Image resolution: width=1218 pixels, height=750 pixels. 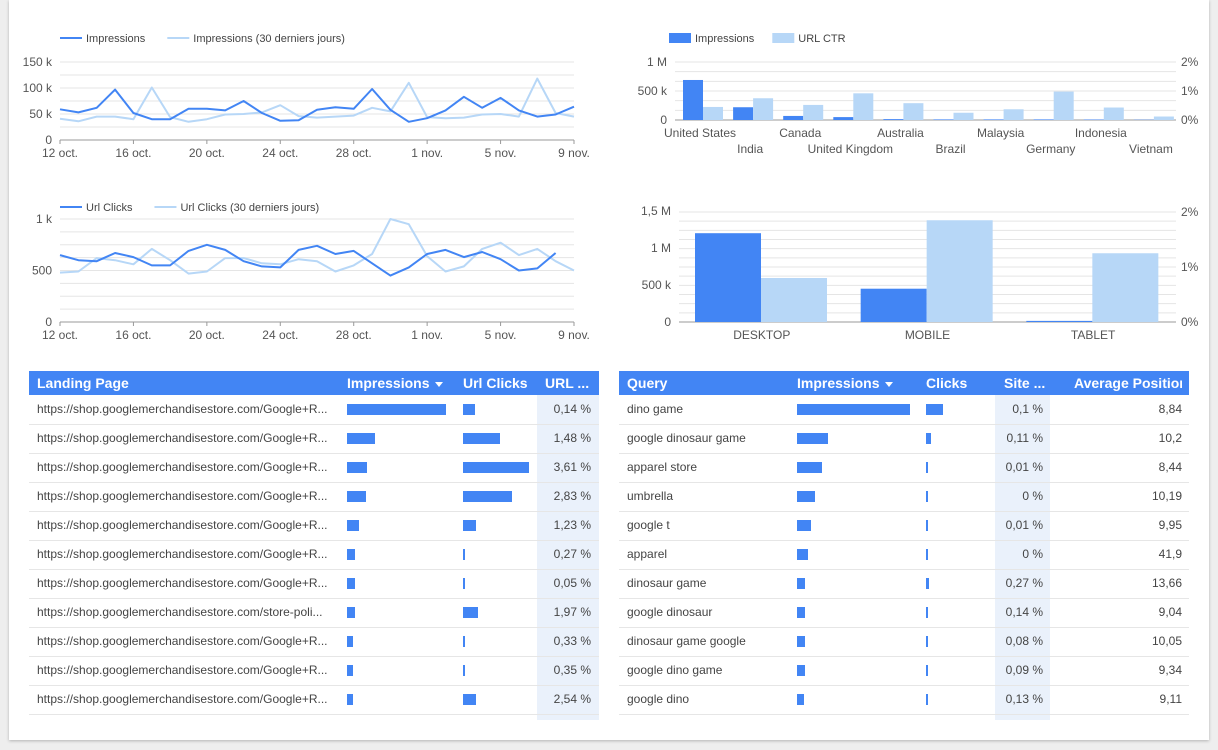 What do you see at coordinates (800, 133) in the screenshot?
I see `x-category-label: Canada` at bounding box center [800, 133].